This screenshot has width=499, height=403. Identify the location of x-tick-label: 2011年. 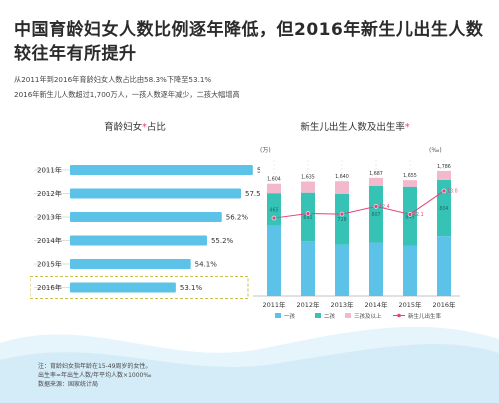
(274, 304).